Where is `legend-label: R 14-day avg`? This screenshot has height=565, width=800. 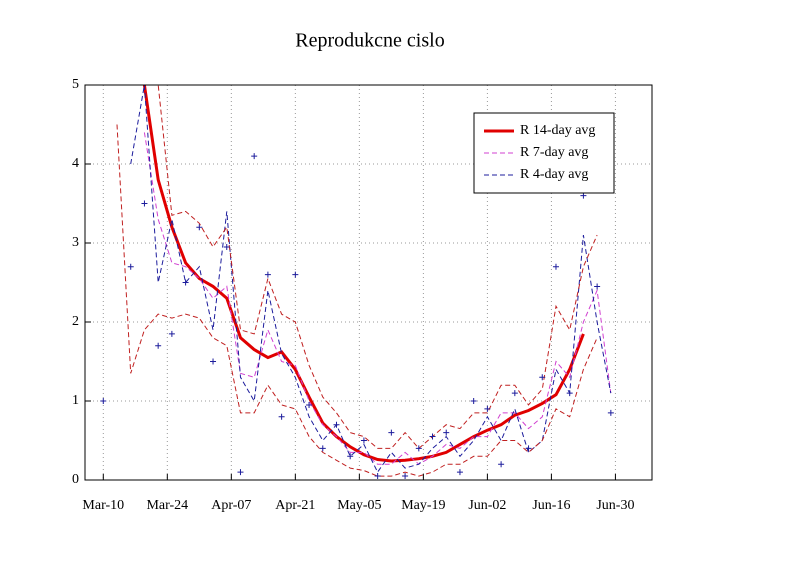 legend-label: R 14-day avg is located at coordinates (557, 130).